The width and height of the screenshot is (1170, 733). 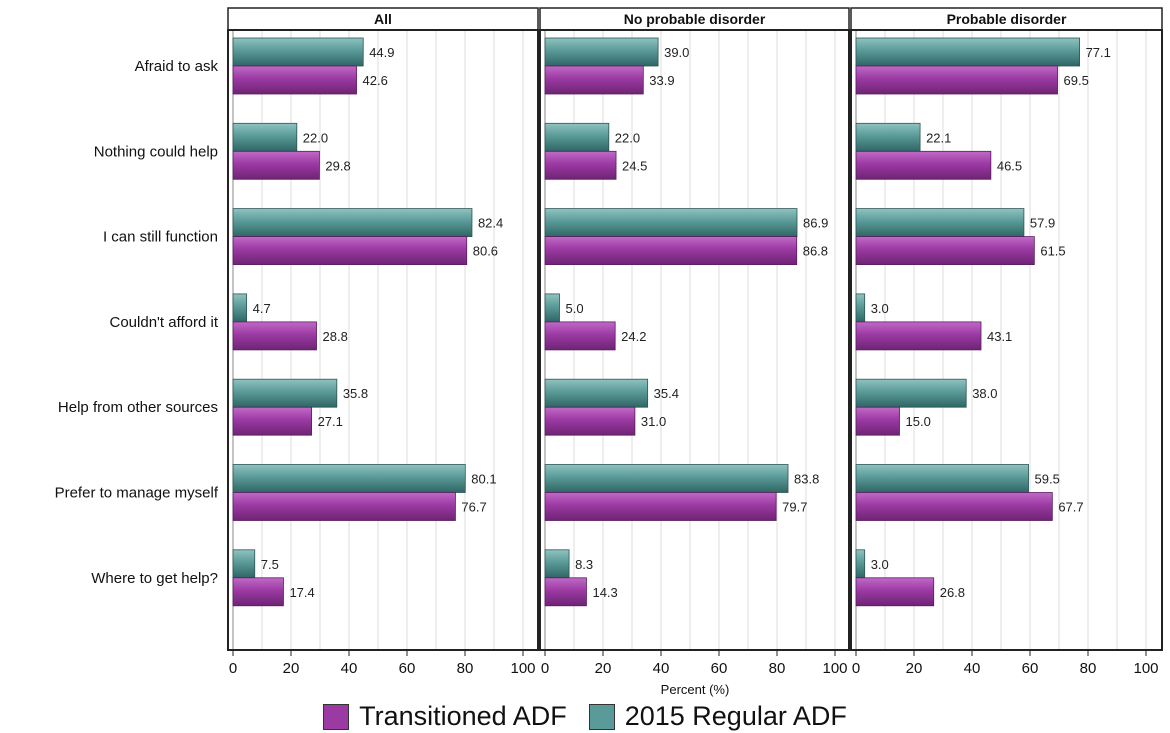 What do you see at coordinates (160, 237) in the screenshot?
I see `category-label: I can still function` at bounding box center [160, 237].